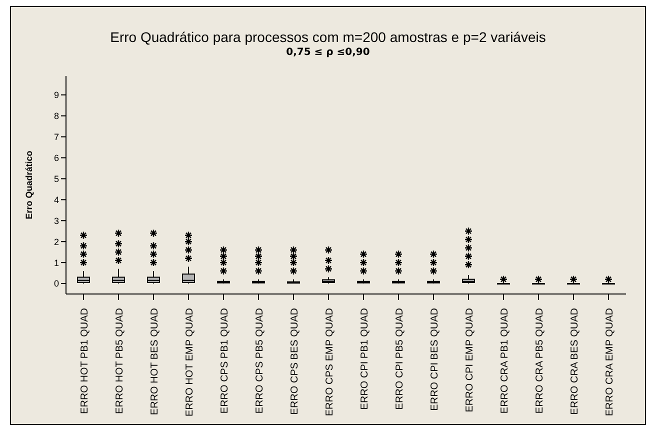 The image size is (656, 435). What do you see at coordinates (29, 185) in the screenshot?
I see `y-axis-title: Erro Quadrático` at bounding box center [29, 185].